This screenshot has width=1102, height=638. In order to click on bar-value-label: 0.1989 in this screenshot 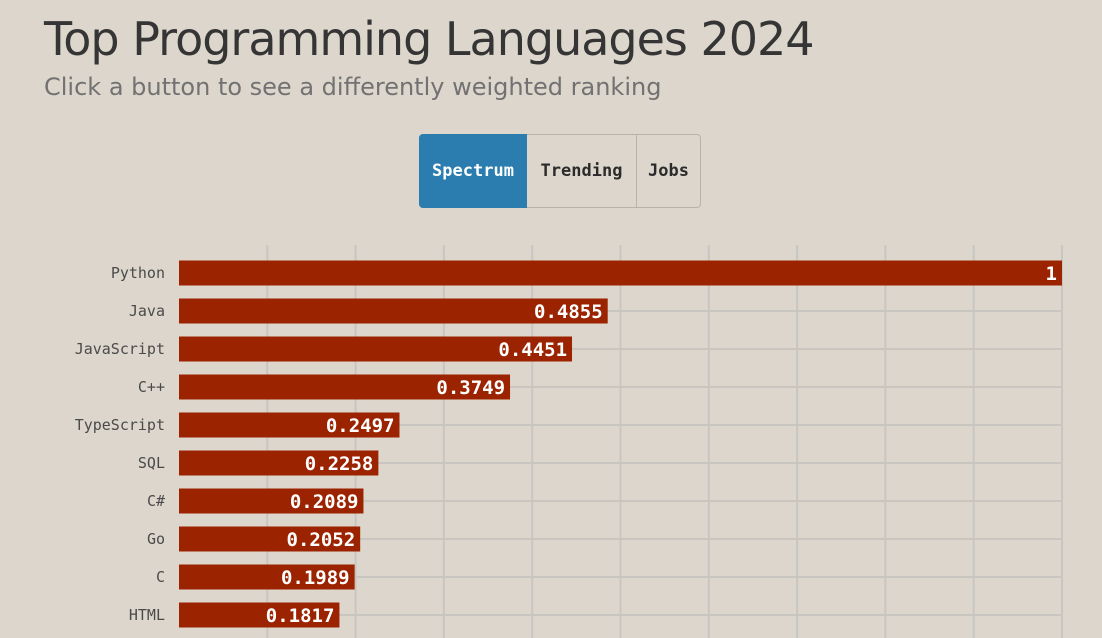, I will do `click(315, 578)`.